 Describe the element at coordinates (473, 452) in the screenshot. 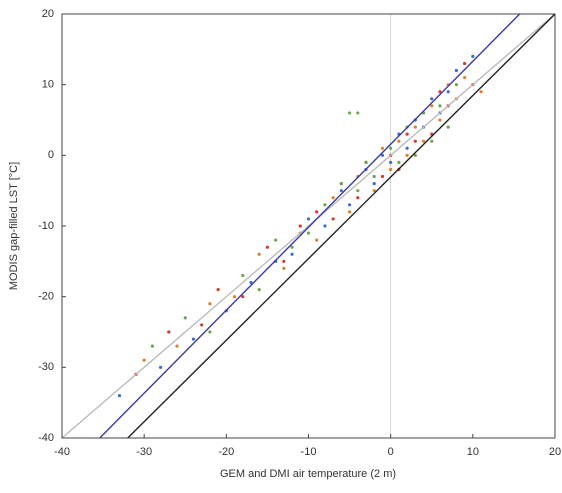

I see `x-tick-label: 10` at that location.